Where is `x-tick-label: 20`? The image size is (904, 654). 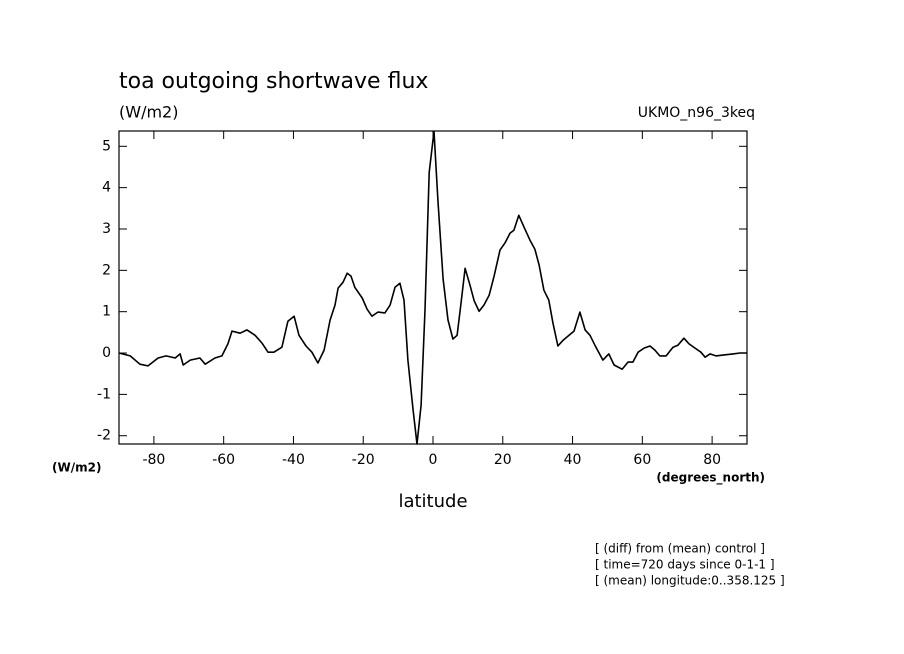 x-tick-label: 20 is located at coordinates (503, 460).